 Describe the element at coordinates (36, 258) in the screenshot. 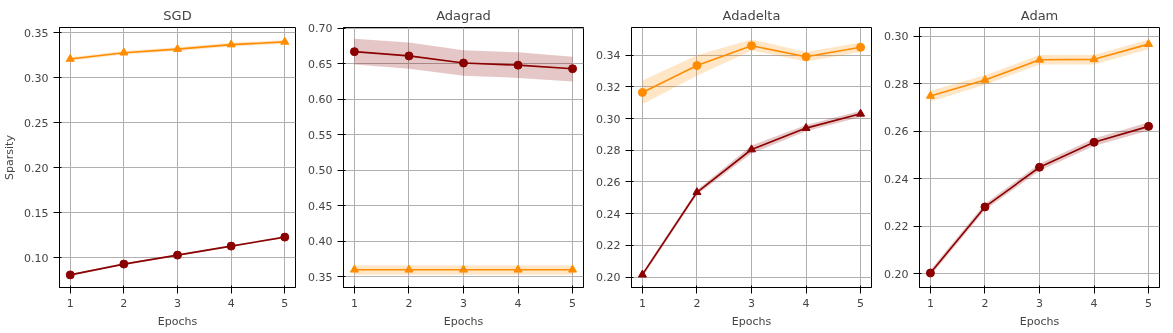

I see `y-tick-label: 0.10` at that location.